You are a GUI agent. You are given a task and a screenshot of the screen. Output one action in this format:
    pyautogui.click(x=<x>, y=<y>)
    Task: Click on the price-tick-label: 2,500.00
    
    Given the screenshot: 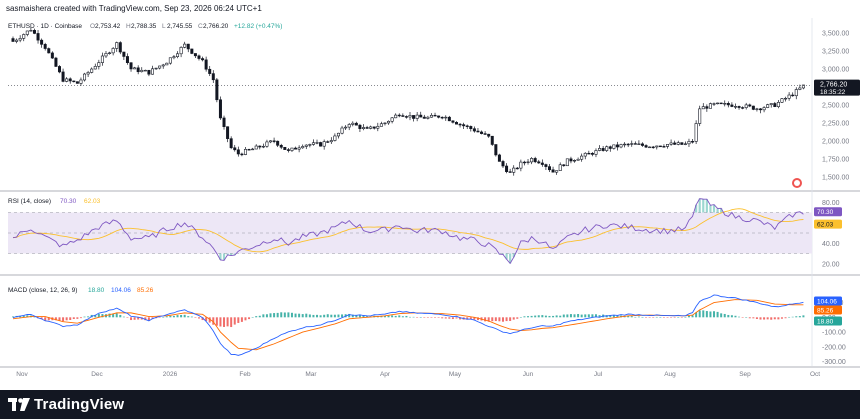 What is the action you would take?
    pyautogui.click(x=835, y=105)
    